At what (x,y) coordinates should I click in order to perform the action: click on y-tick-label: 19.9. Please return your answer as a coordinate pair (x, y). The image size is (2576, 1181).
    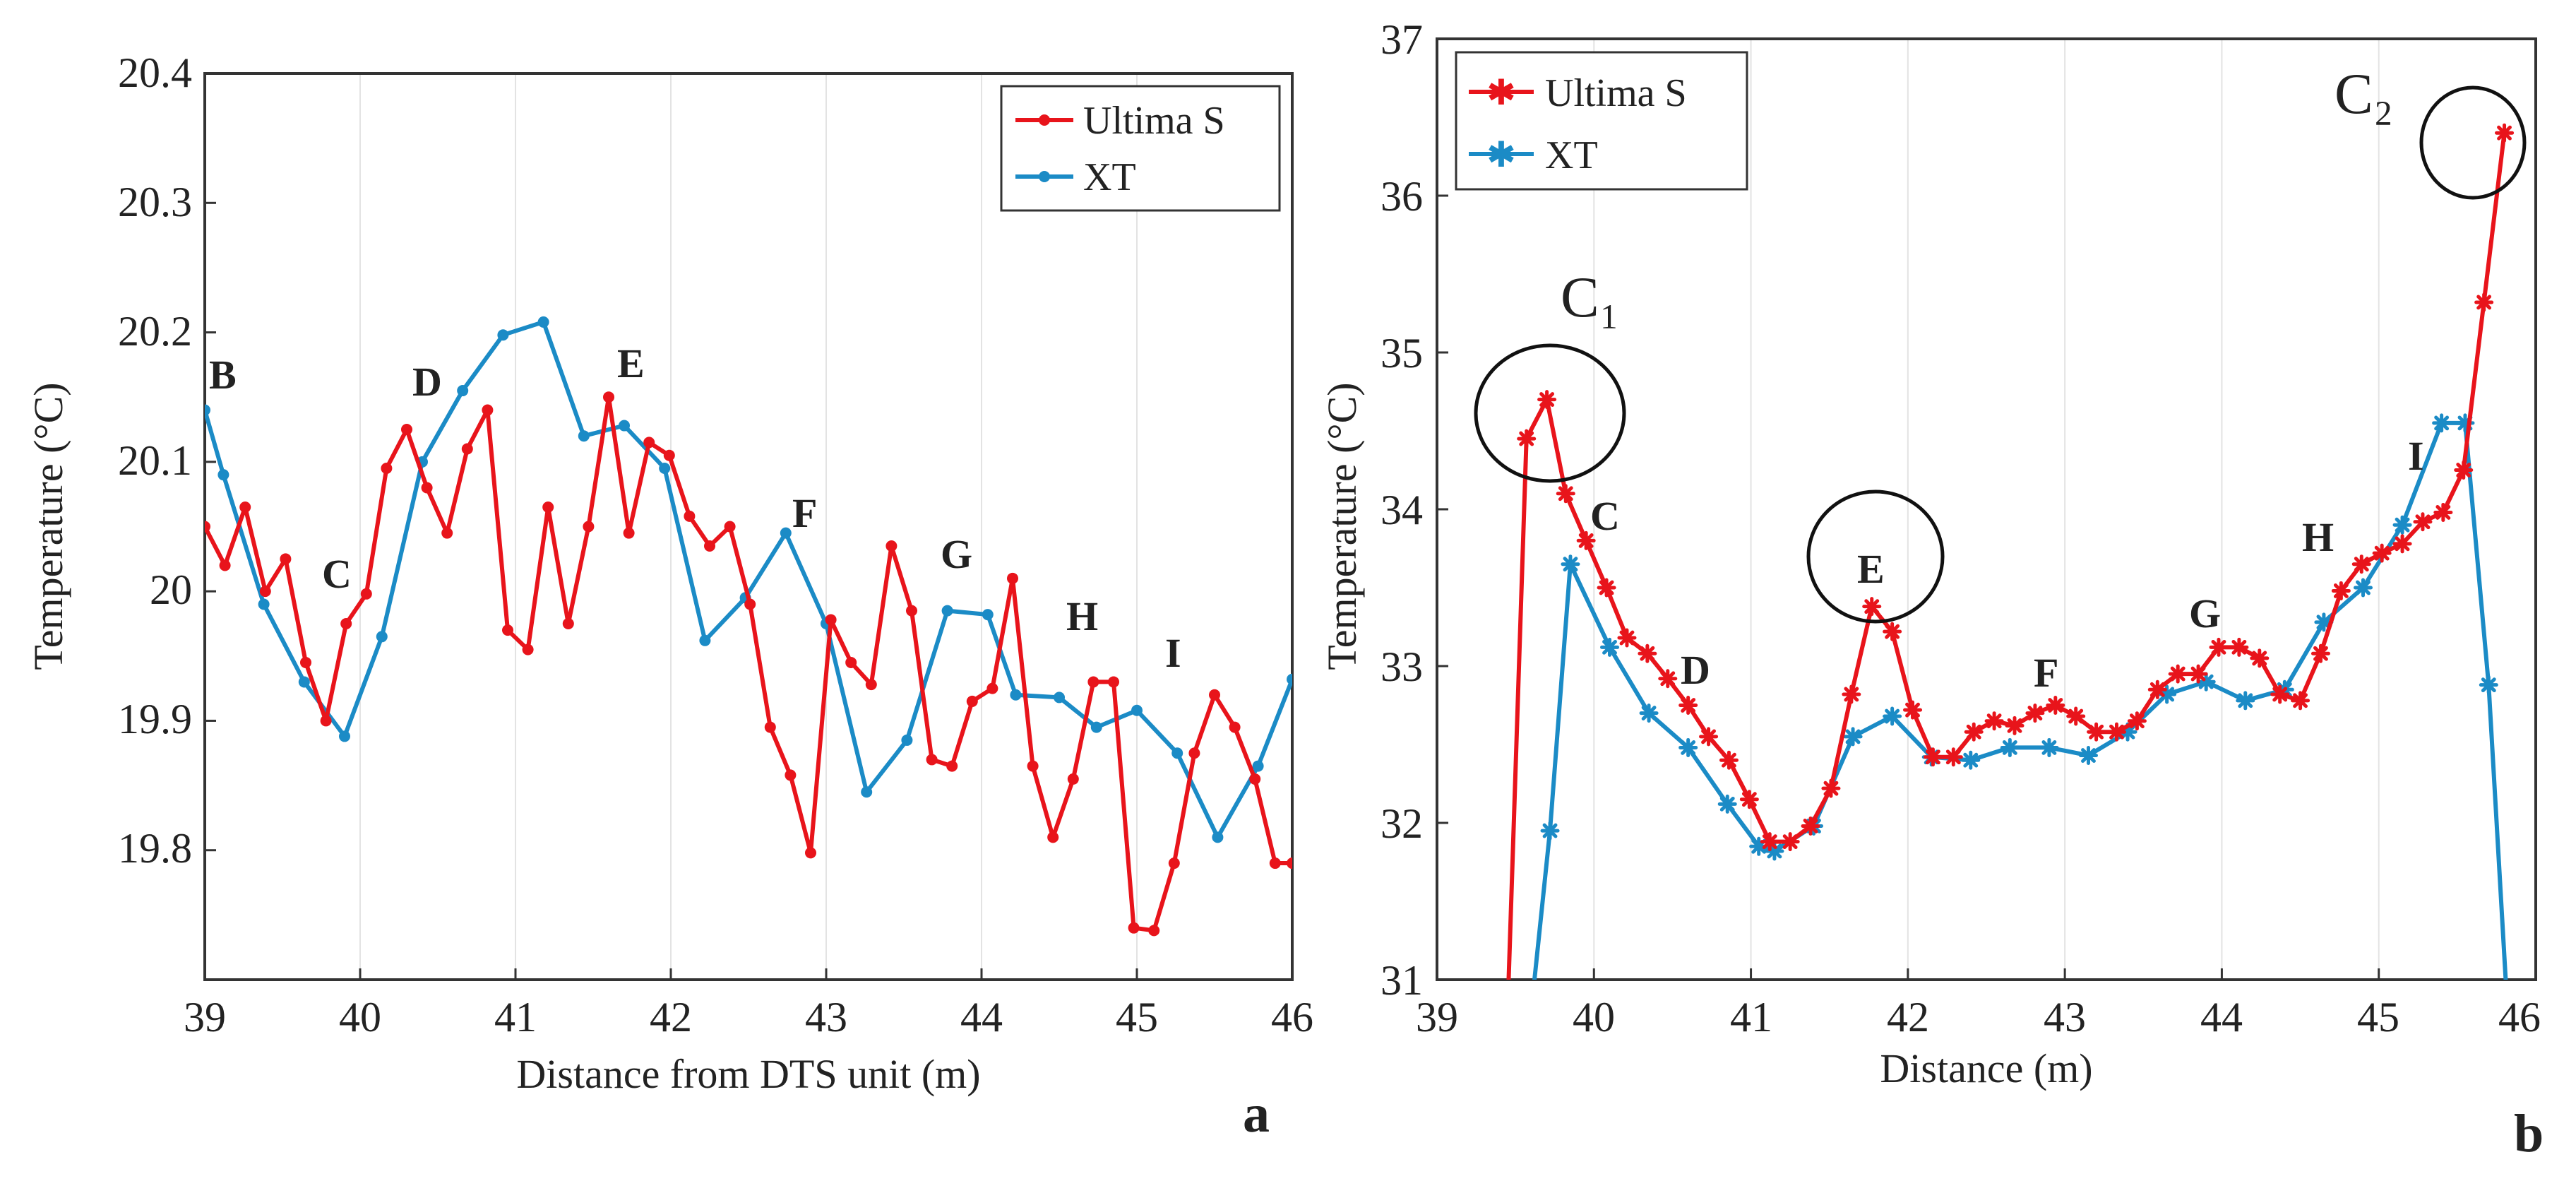
    Looking at the image, I should click on (155, 719).